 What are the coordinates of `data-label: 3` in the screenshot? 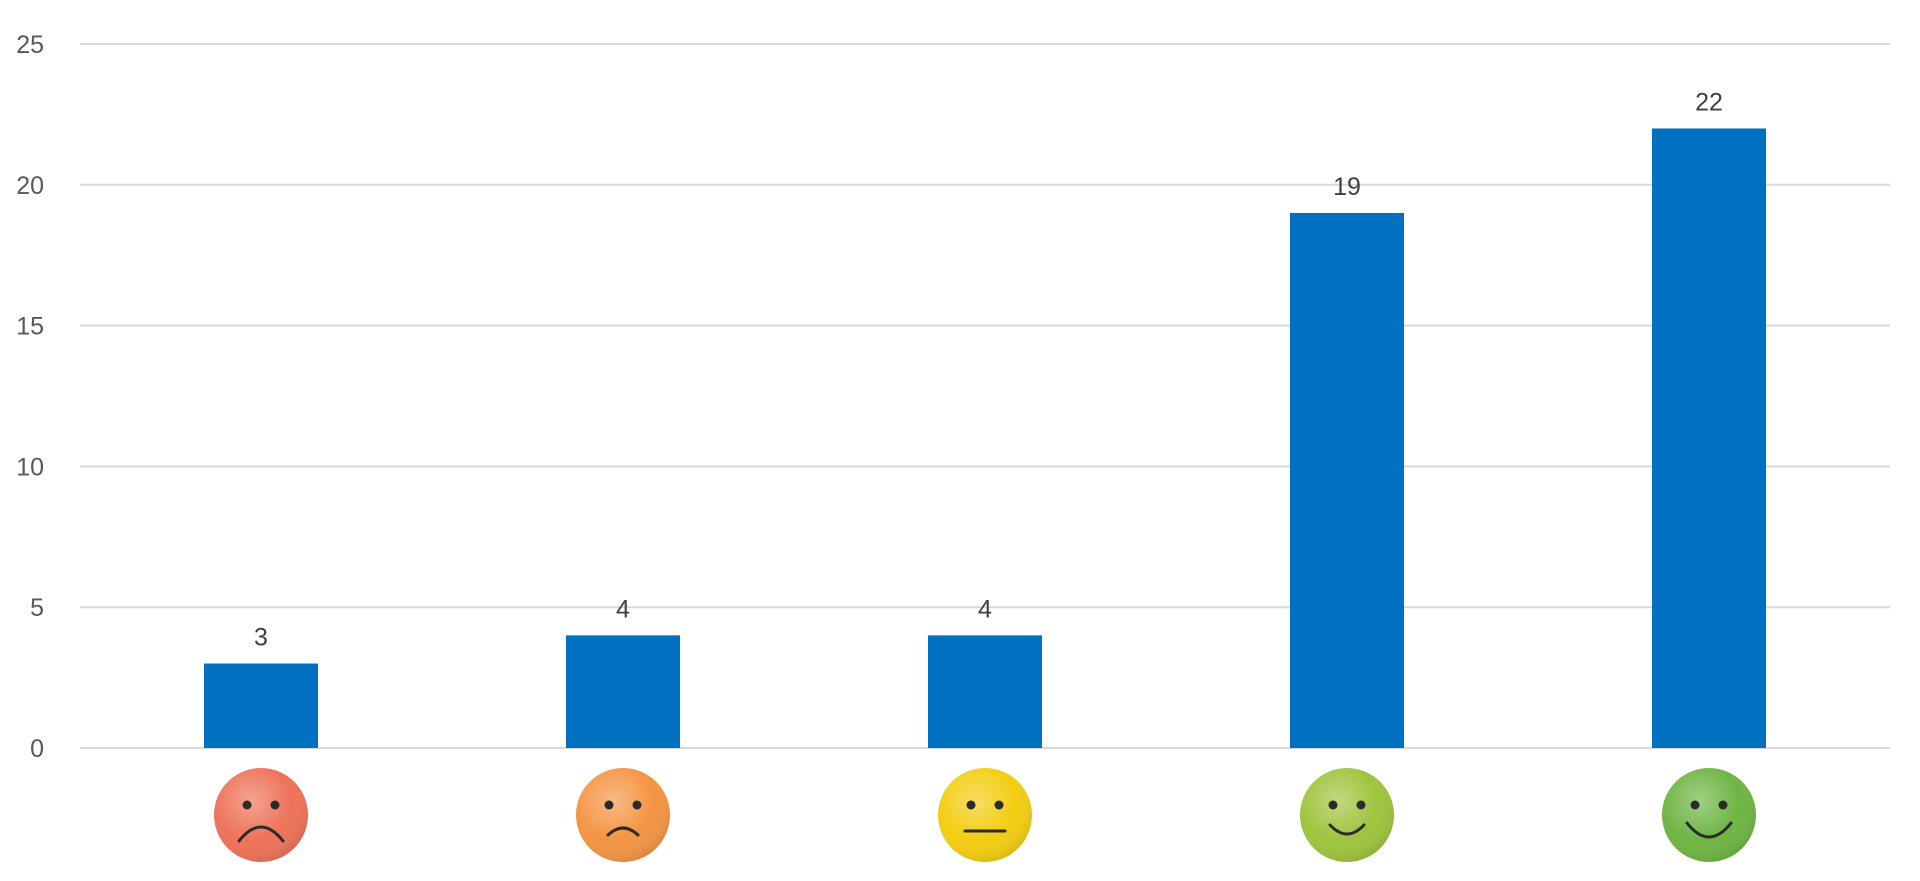 It's located at (261, 638).